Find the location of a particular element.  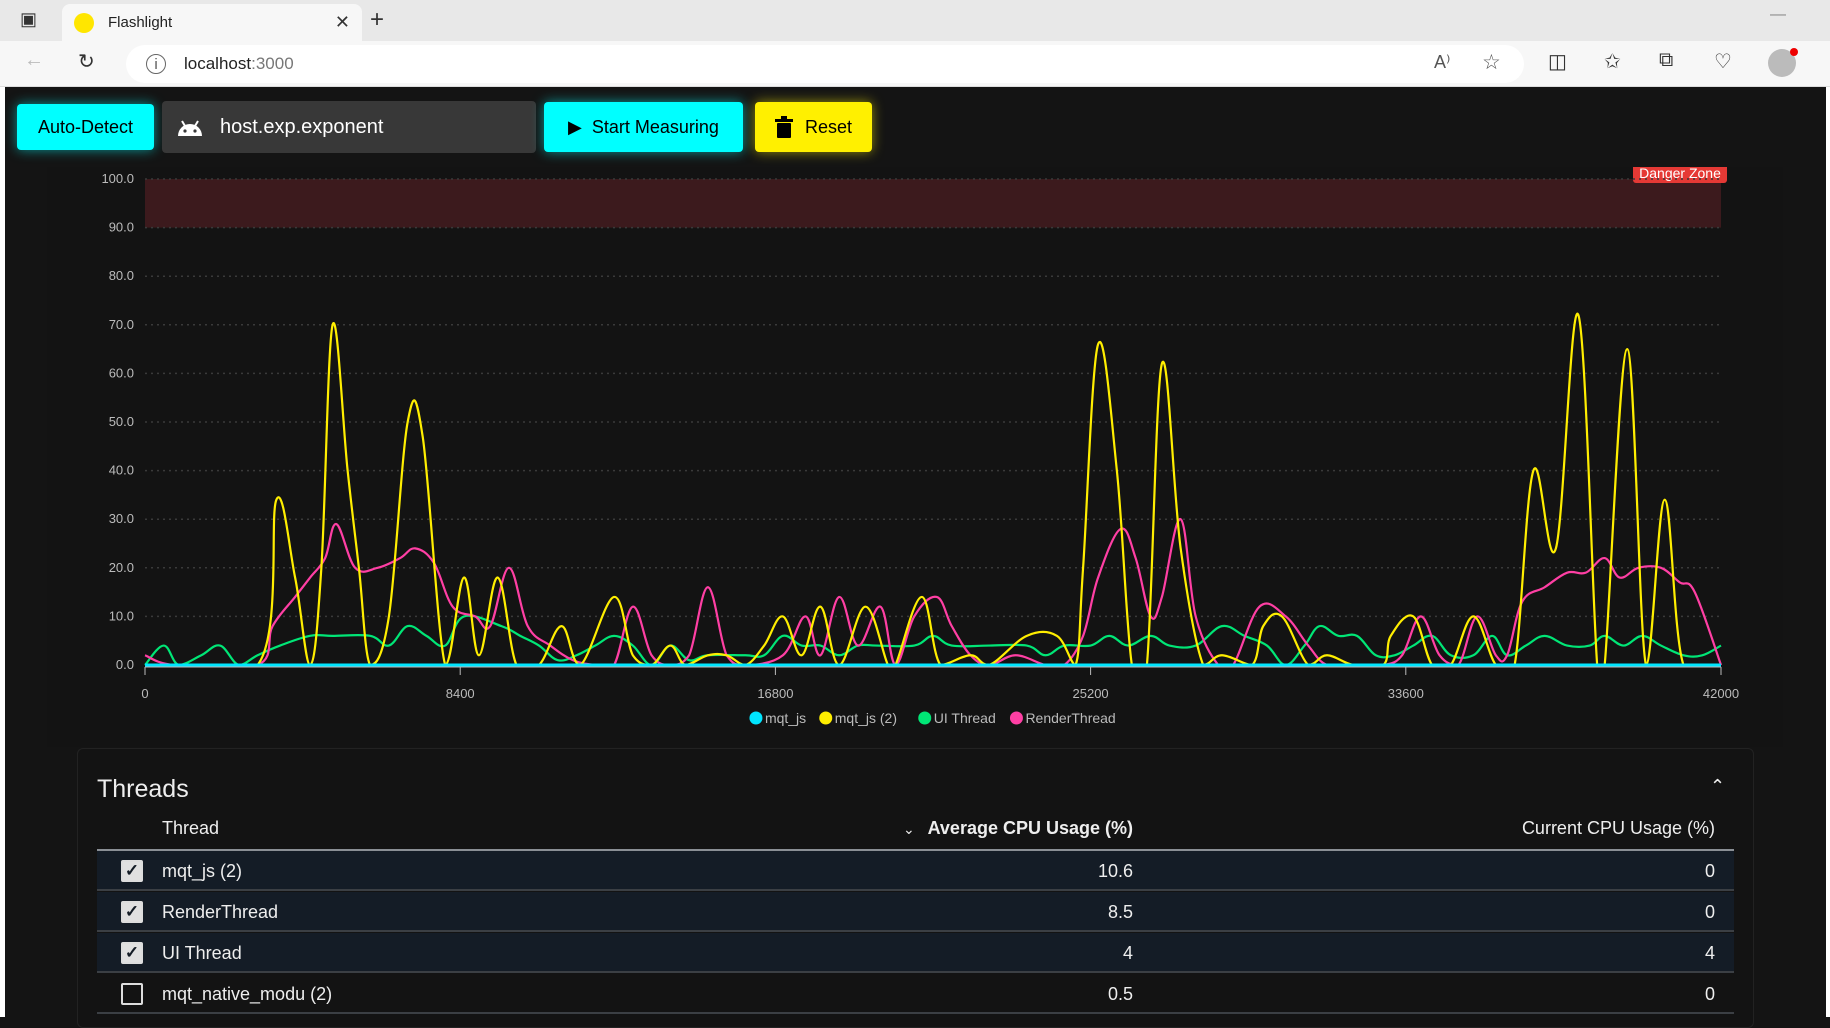

reset-label: Reset is located at coordinates (828, 126).